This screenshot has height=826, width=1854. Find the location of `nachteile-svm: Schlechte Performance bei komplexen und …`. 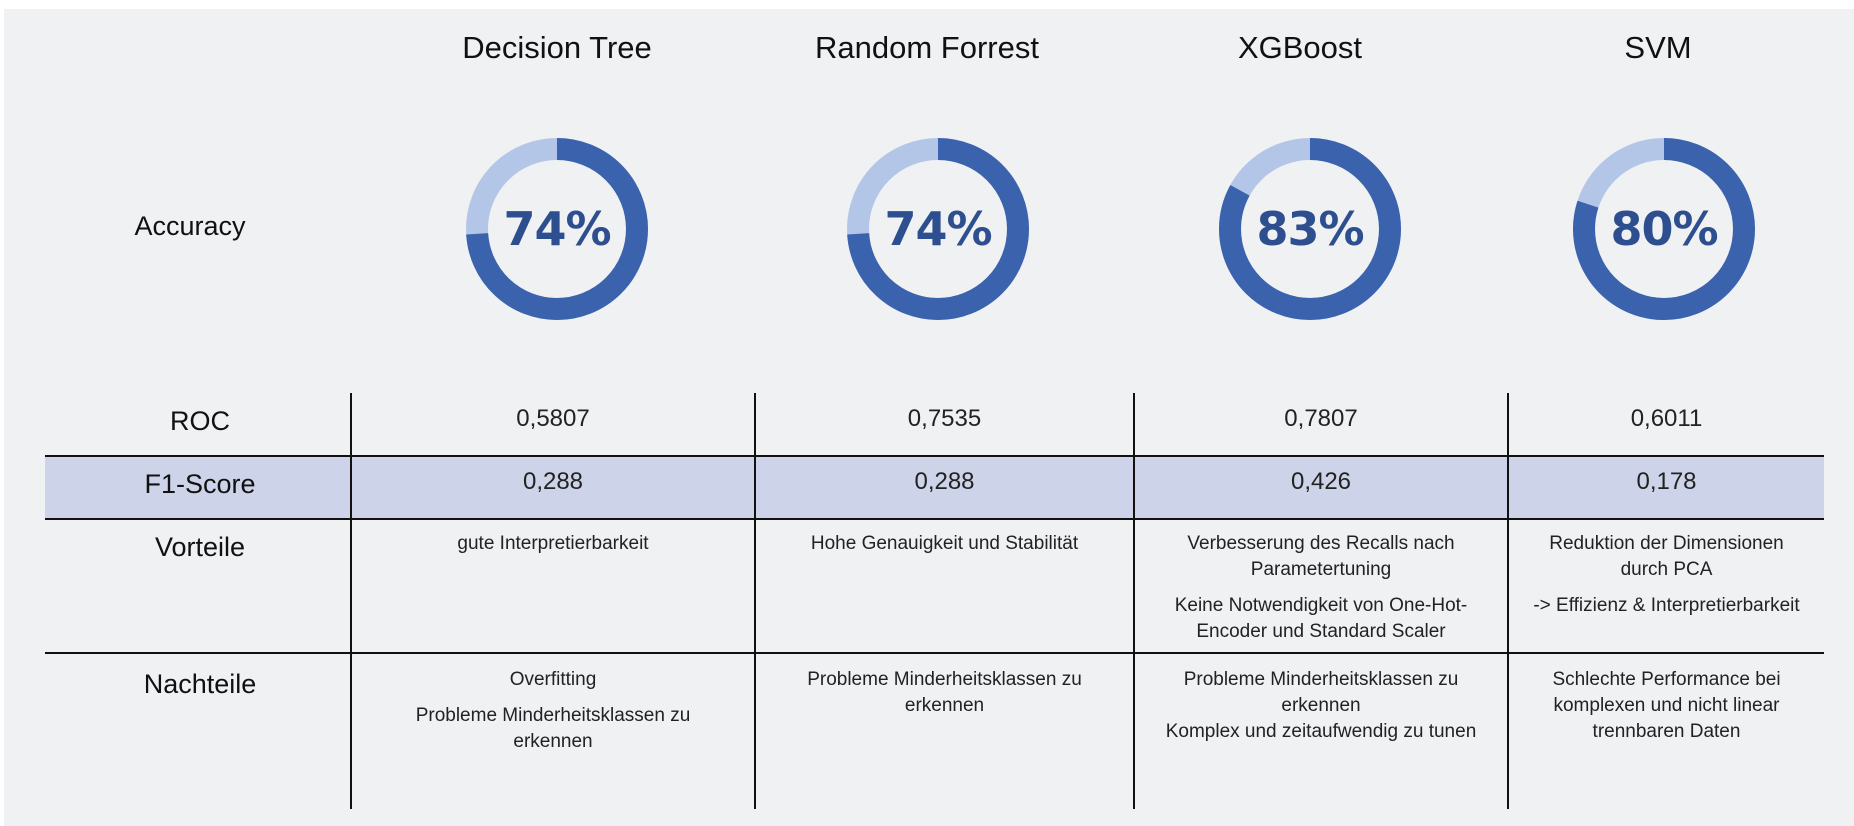

nachteile-svm: Schlechte Performance bei komplexen und … is located at coordinates (1666, 706).